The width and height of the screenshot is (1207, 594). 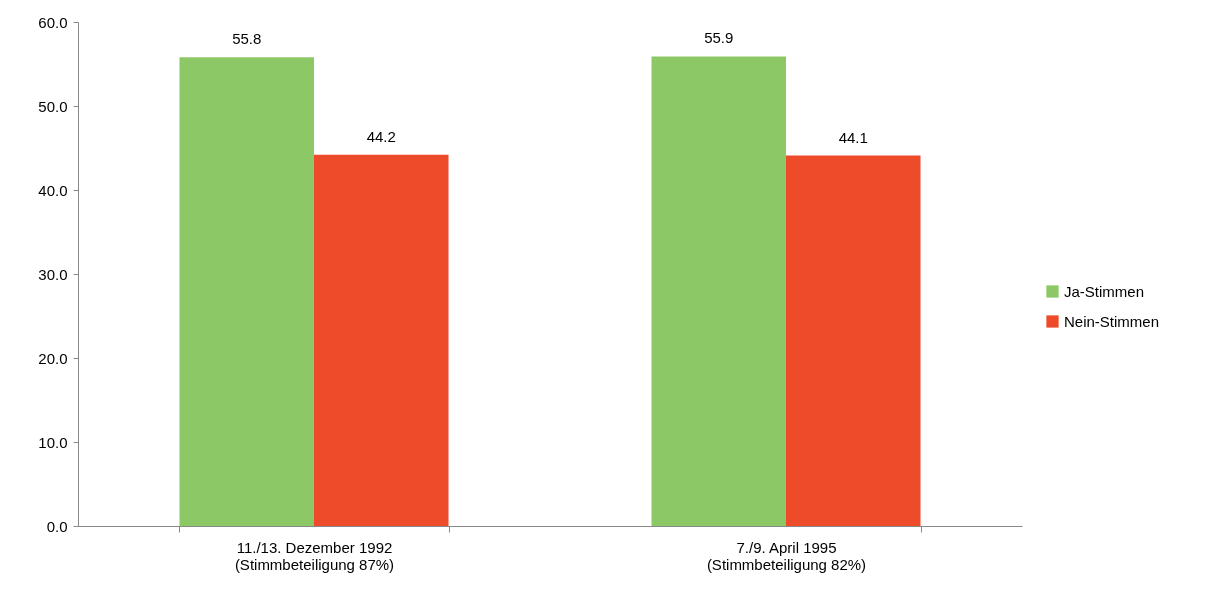 What do you see at coordinates (53, 22) in the screenshot?
I see `y-tick-label: 60.0` at bounding box center [53, 22].